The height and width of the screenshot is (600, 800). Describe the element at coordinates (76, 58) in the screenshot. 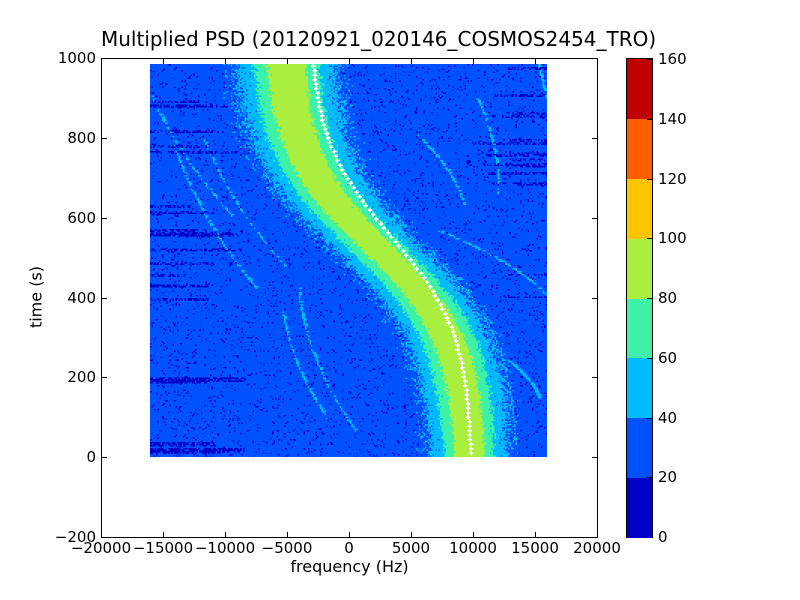

I see `y-tick-label: 1000` at that location.